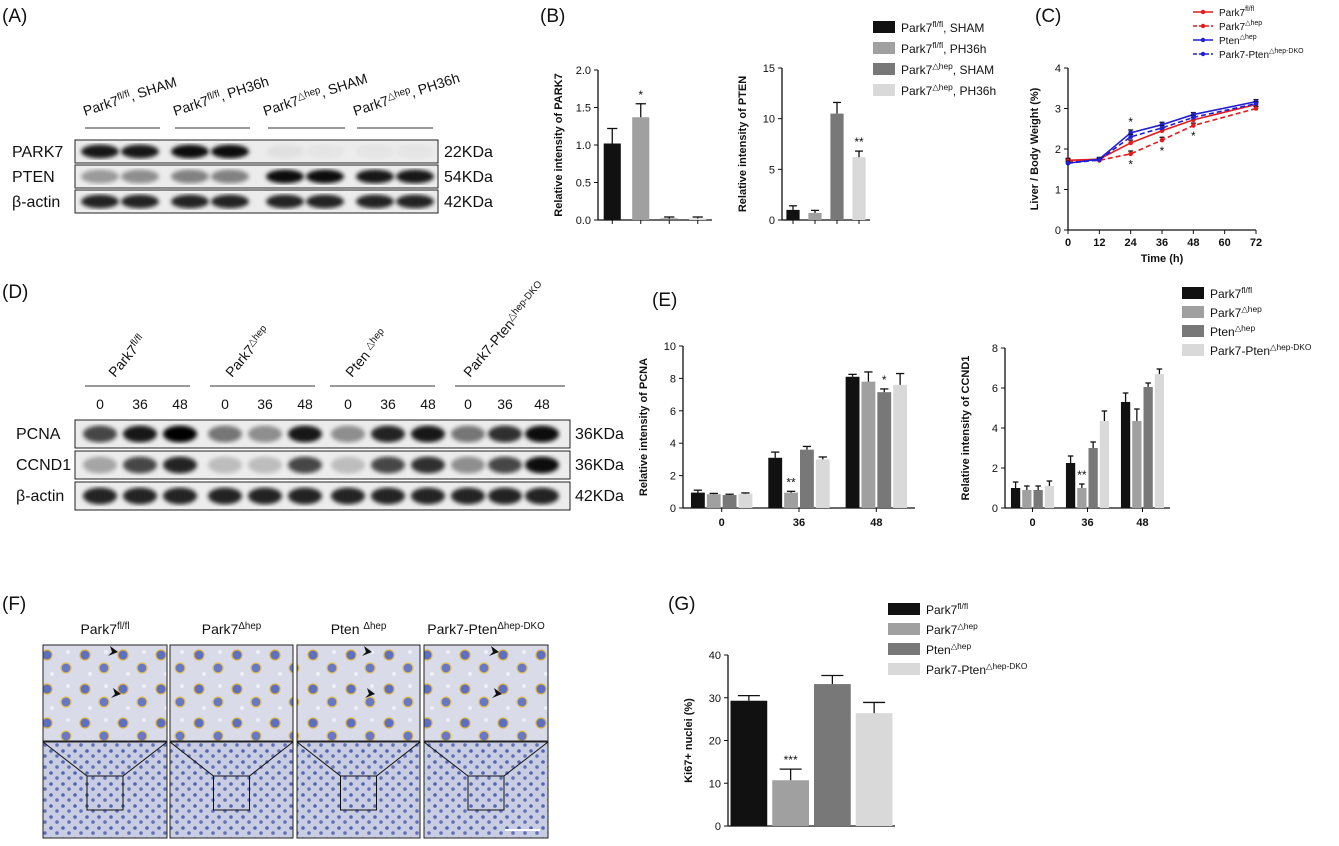 The height and width of the screenshot is (846, 1339). I want to click on lane-label: Park7△hep, PH36h, so click(406, 94).